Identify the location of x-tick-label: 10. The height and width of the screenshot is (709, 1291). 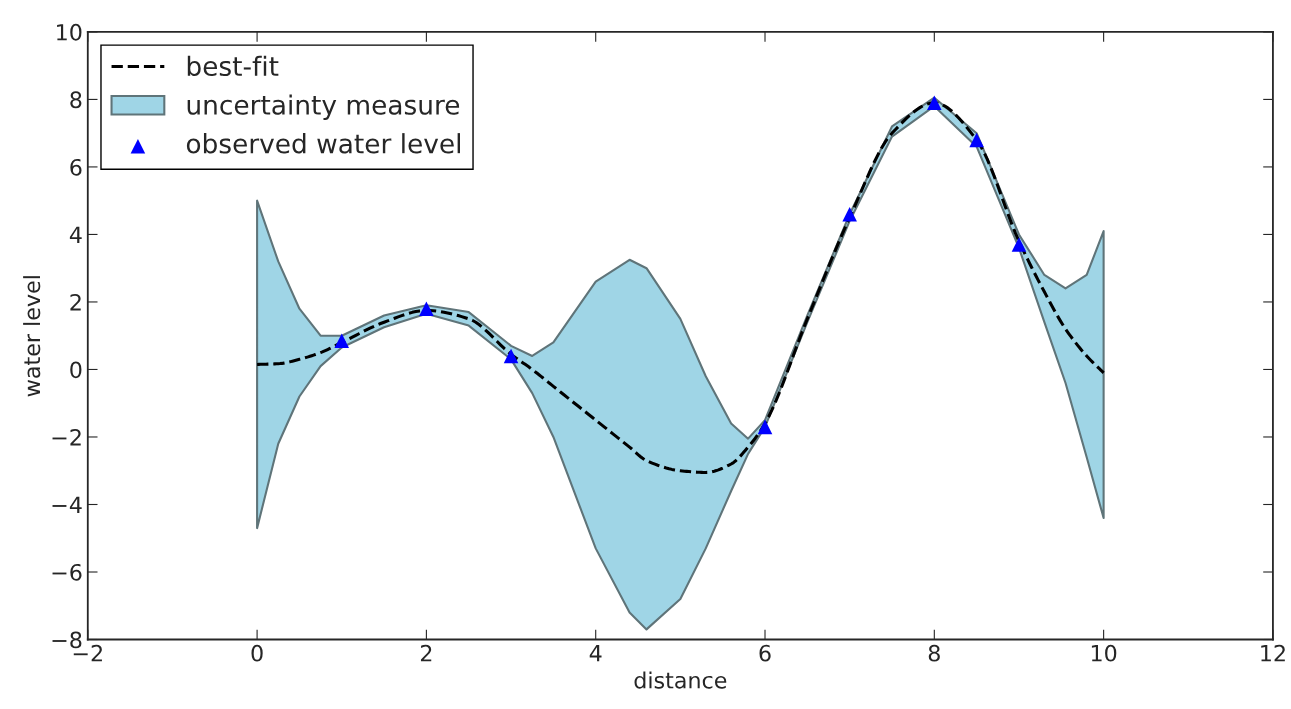
(1104, 653).